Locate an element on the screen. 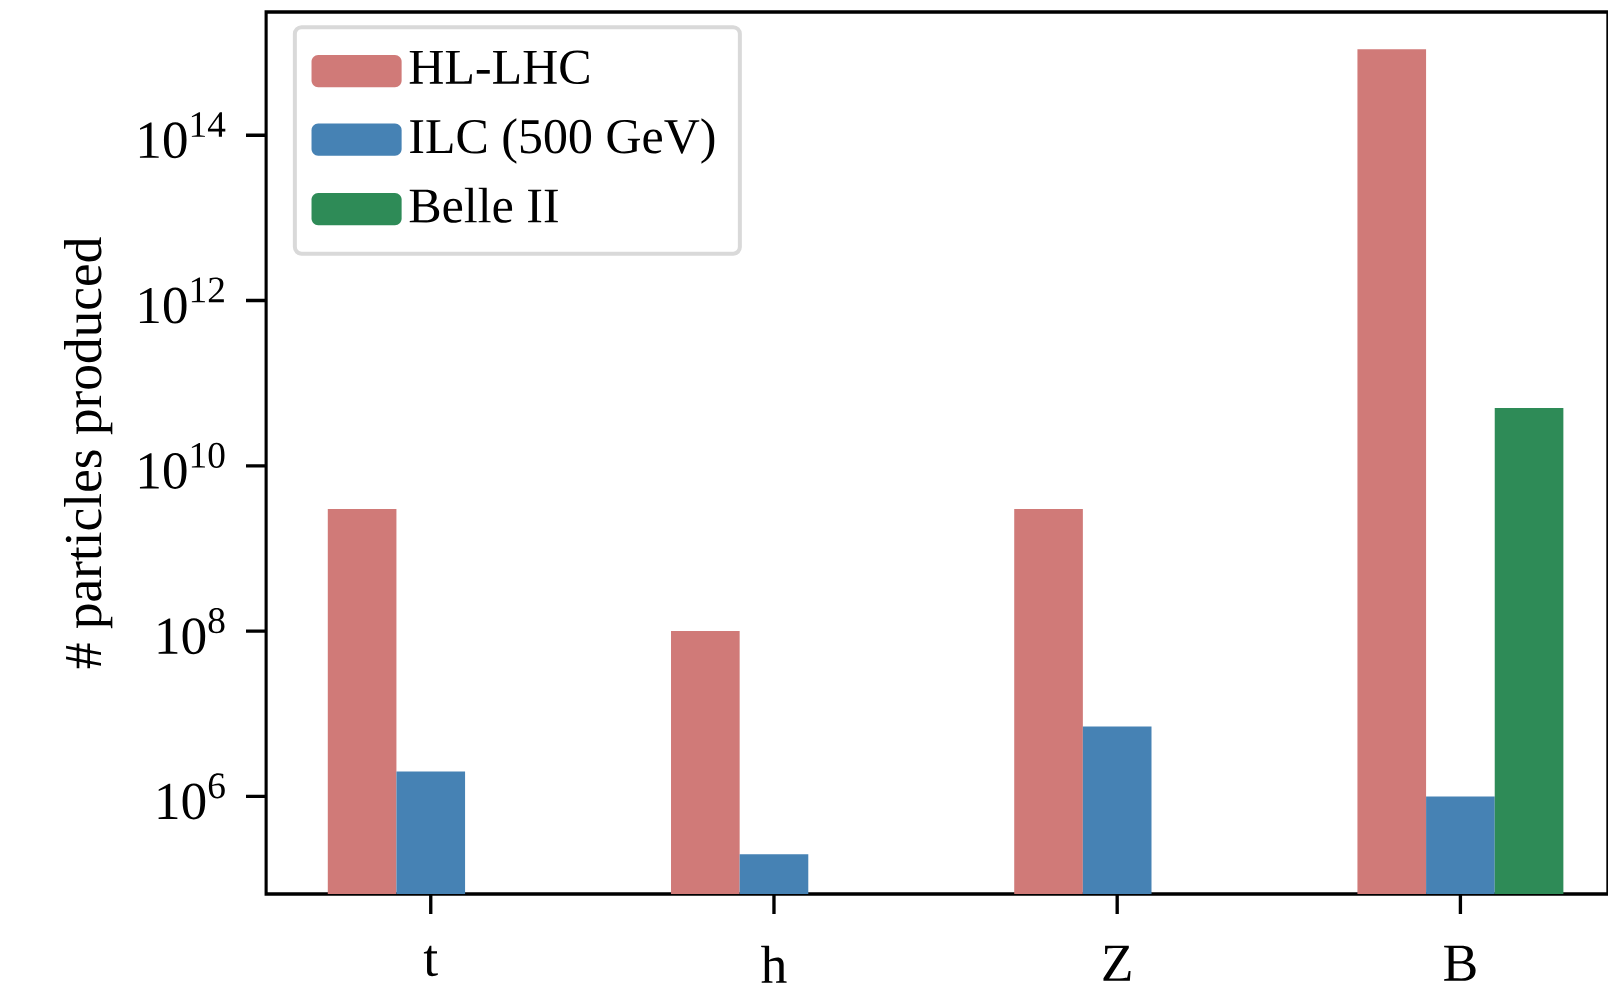 The image size is (1608, 1005). x-tick-label: t is located at coordinates (430, 961).